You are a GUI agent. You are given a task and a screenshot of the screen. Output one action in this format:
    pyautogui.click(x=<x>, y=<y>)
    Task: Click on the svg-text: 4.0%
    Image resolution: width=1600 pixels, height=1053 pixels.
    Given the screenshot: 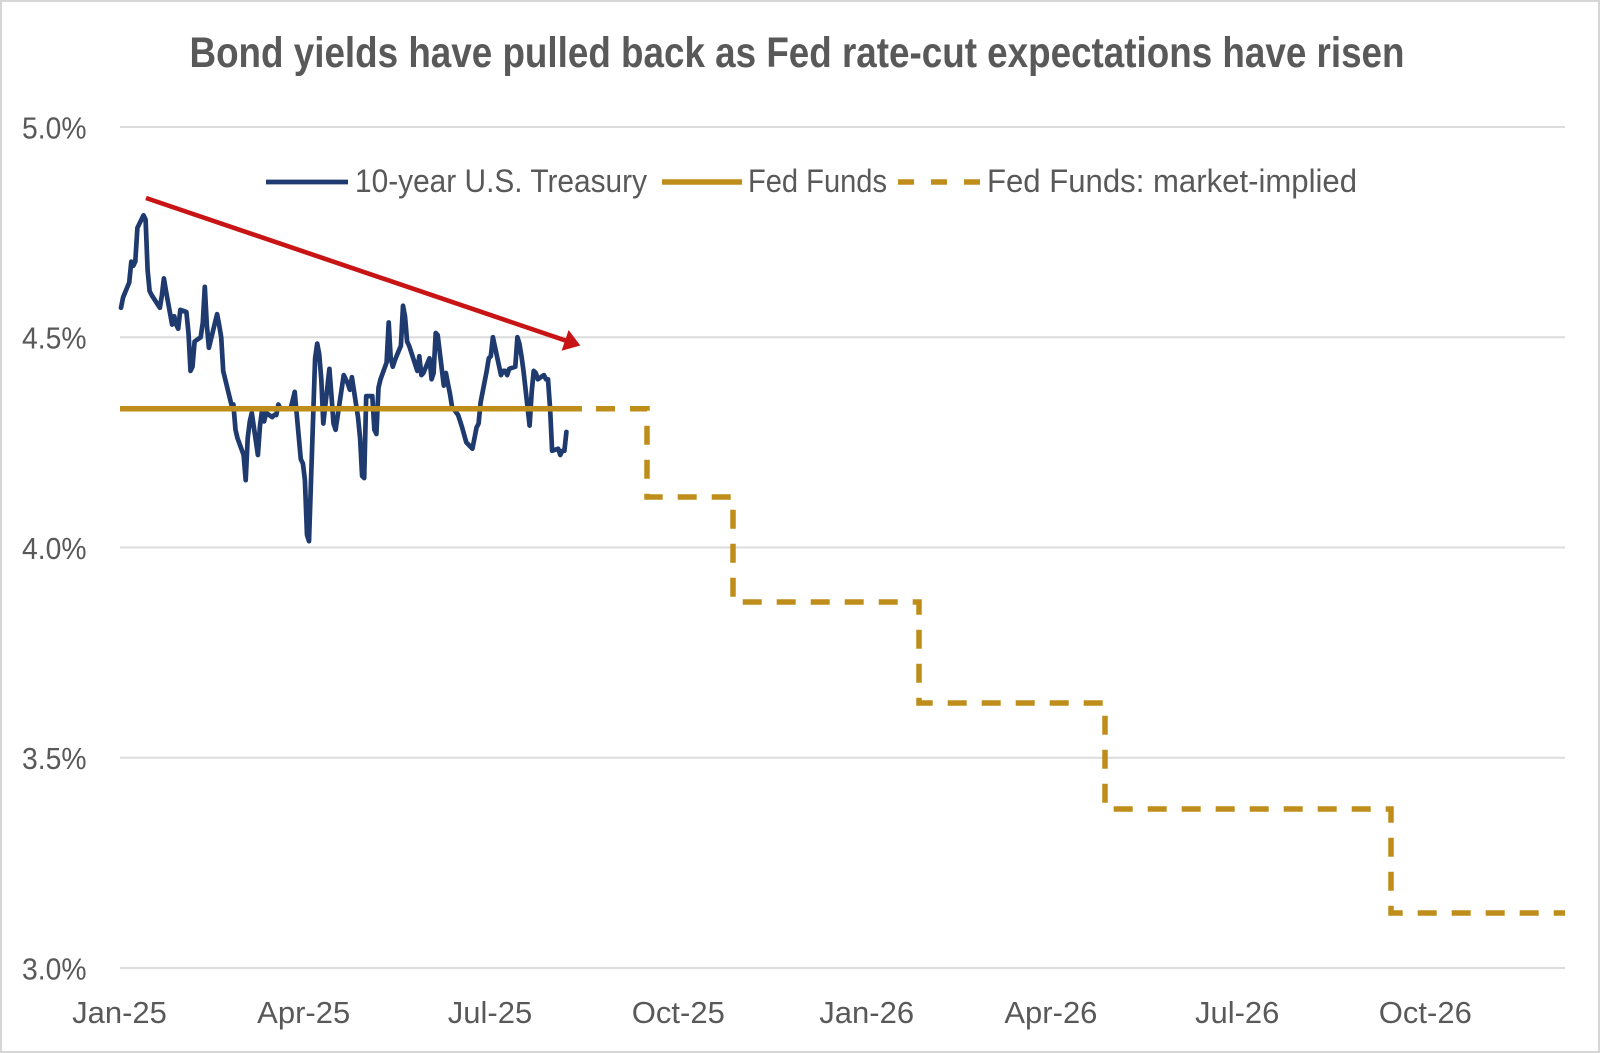 What is the action you would take?
    pyautogui.click(x=54, y=548)
    